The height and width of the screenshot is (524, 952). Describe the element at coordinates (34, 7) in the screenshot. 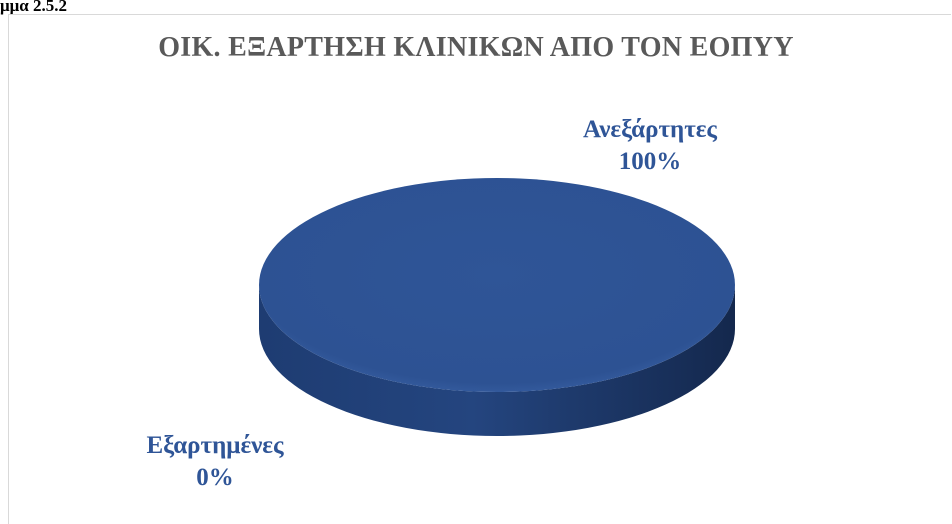

I see `figure-caption: μμα 2.5.2` at that location.